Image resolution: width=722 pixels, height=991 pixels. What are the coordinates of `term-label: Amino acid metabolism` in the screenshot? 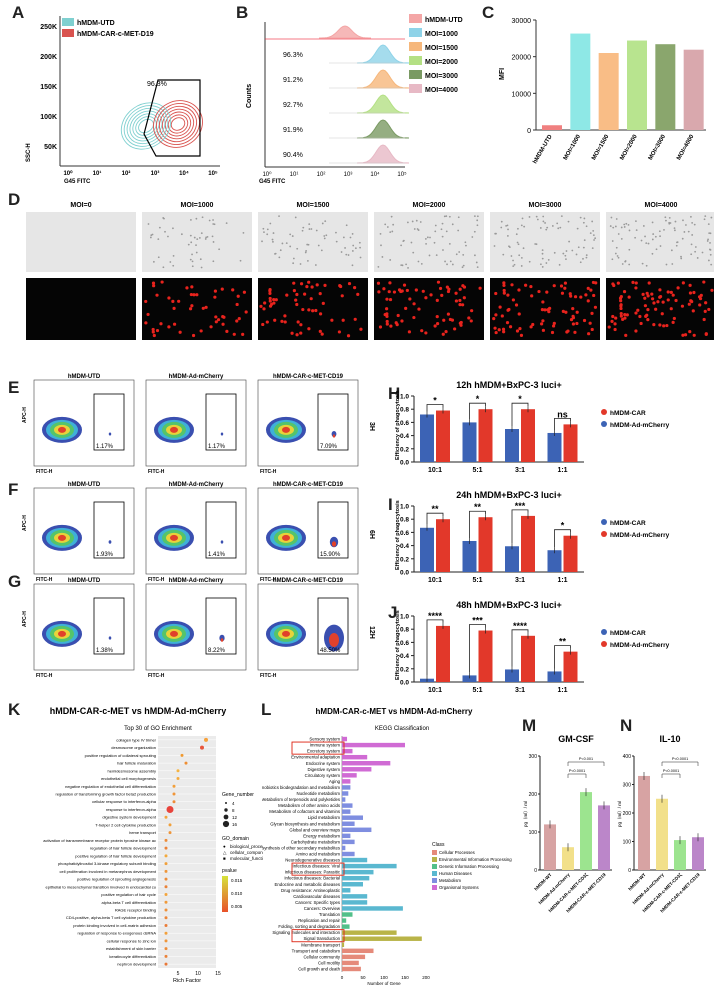 It's located at (318, 854).